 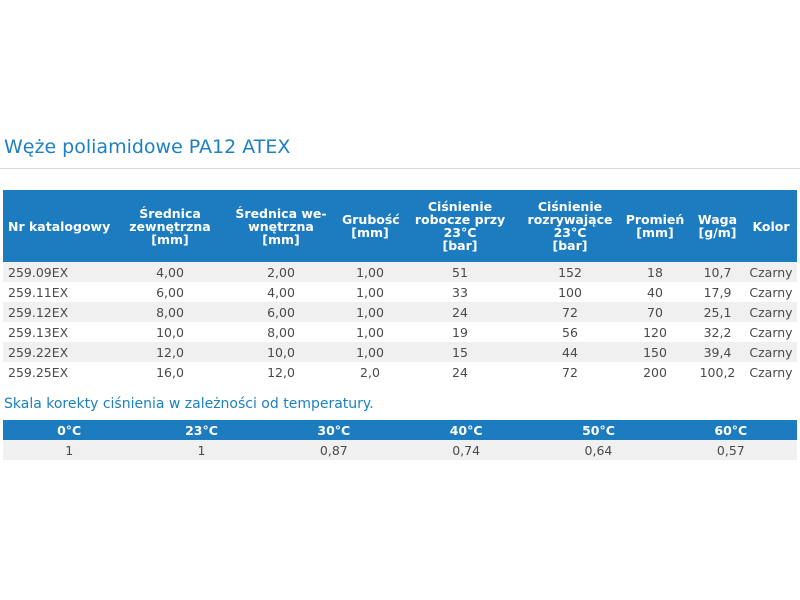 What do you see at coordinates (655, 332) in the screenshot?
I see `table-cell: 120` at bounding box center [655, 332].